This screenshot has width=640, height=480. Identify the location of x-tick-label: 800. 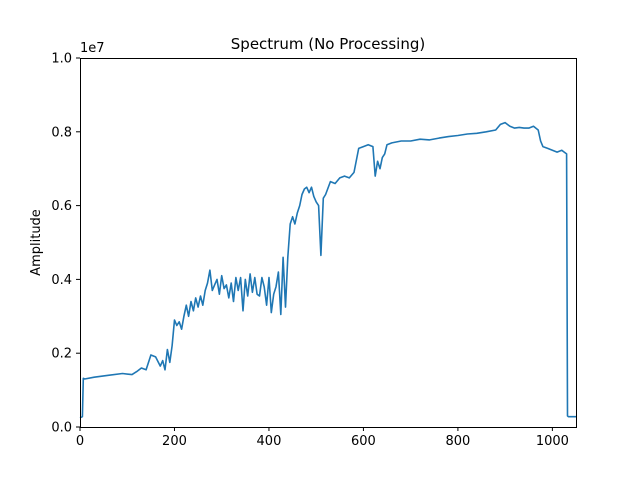
(457, 441).